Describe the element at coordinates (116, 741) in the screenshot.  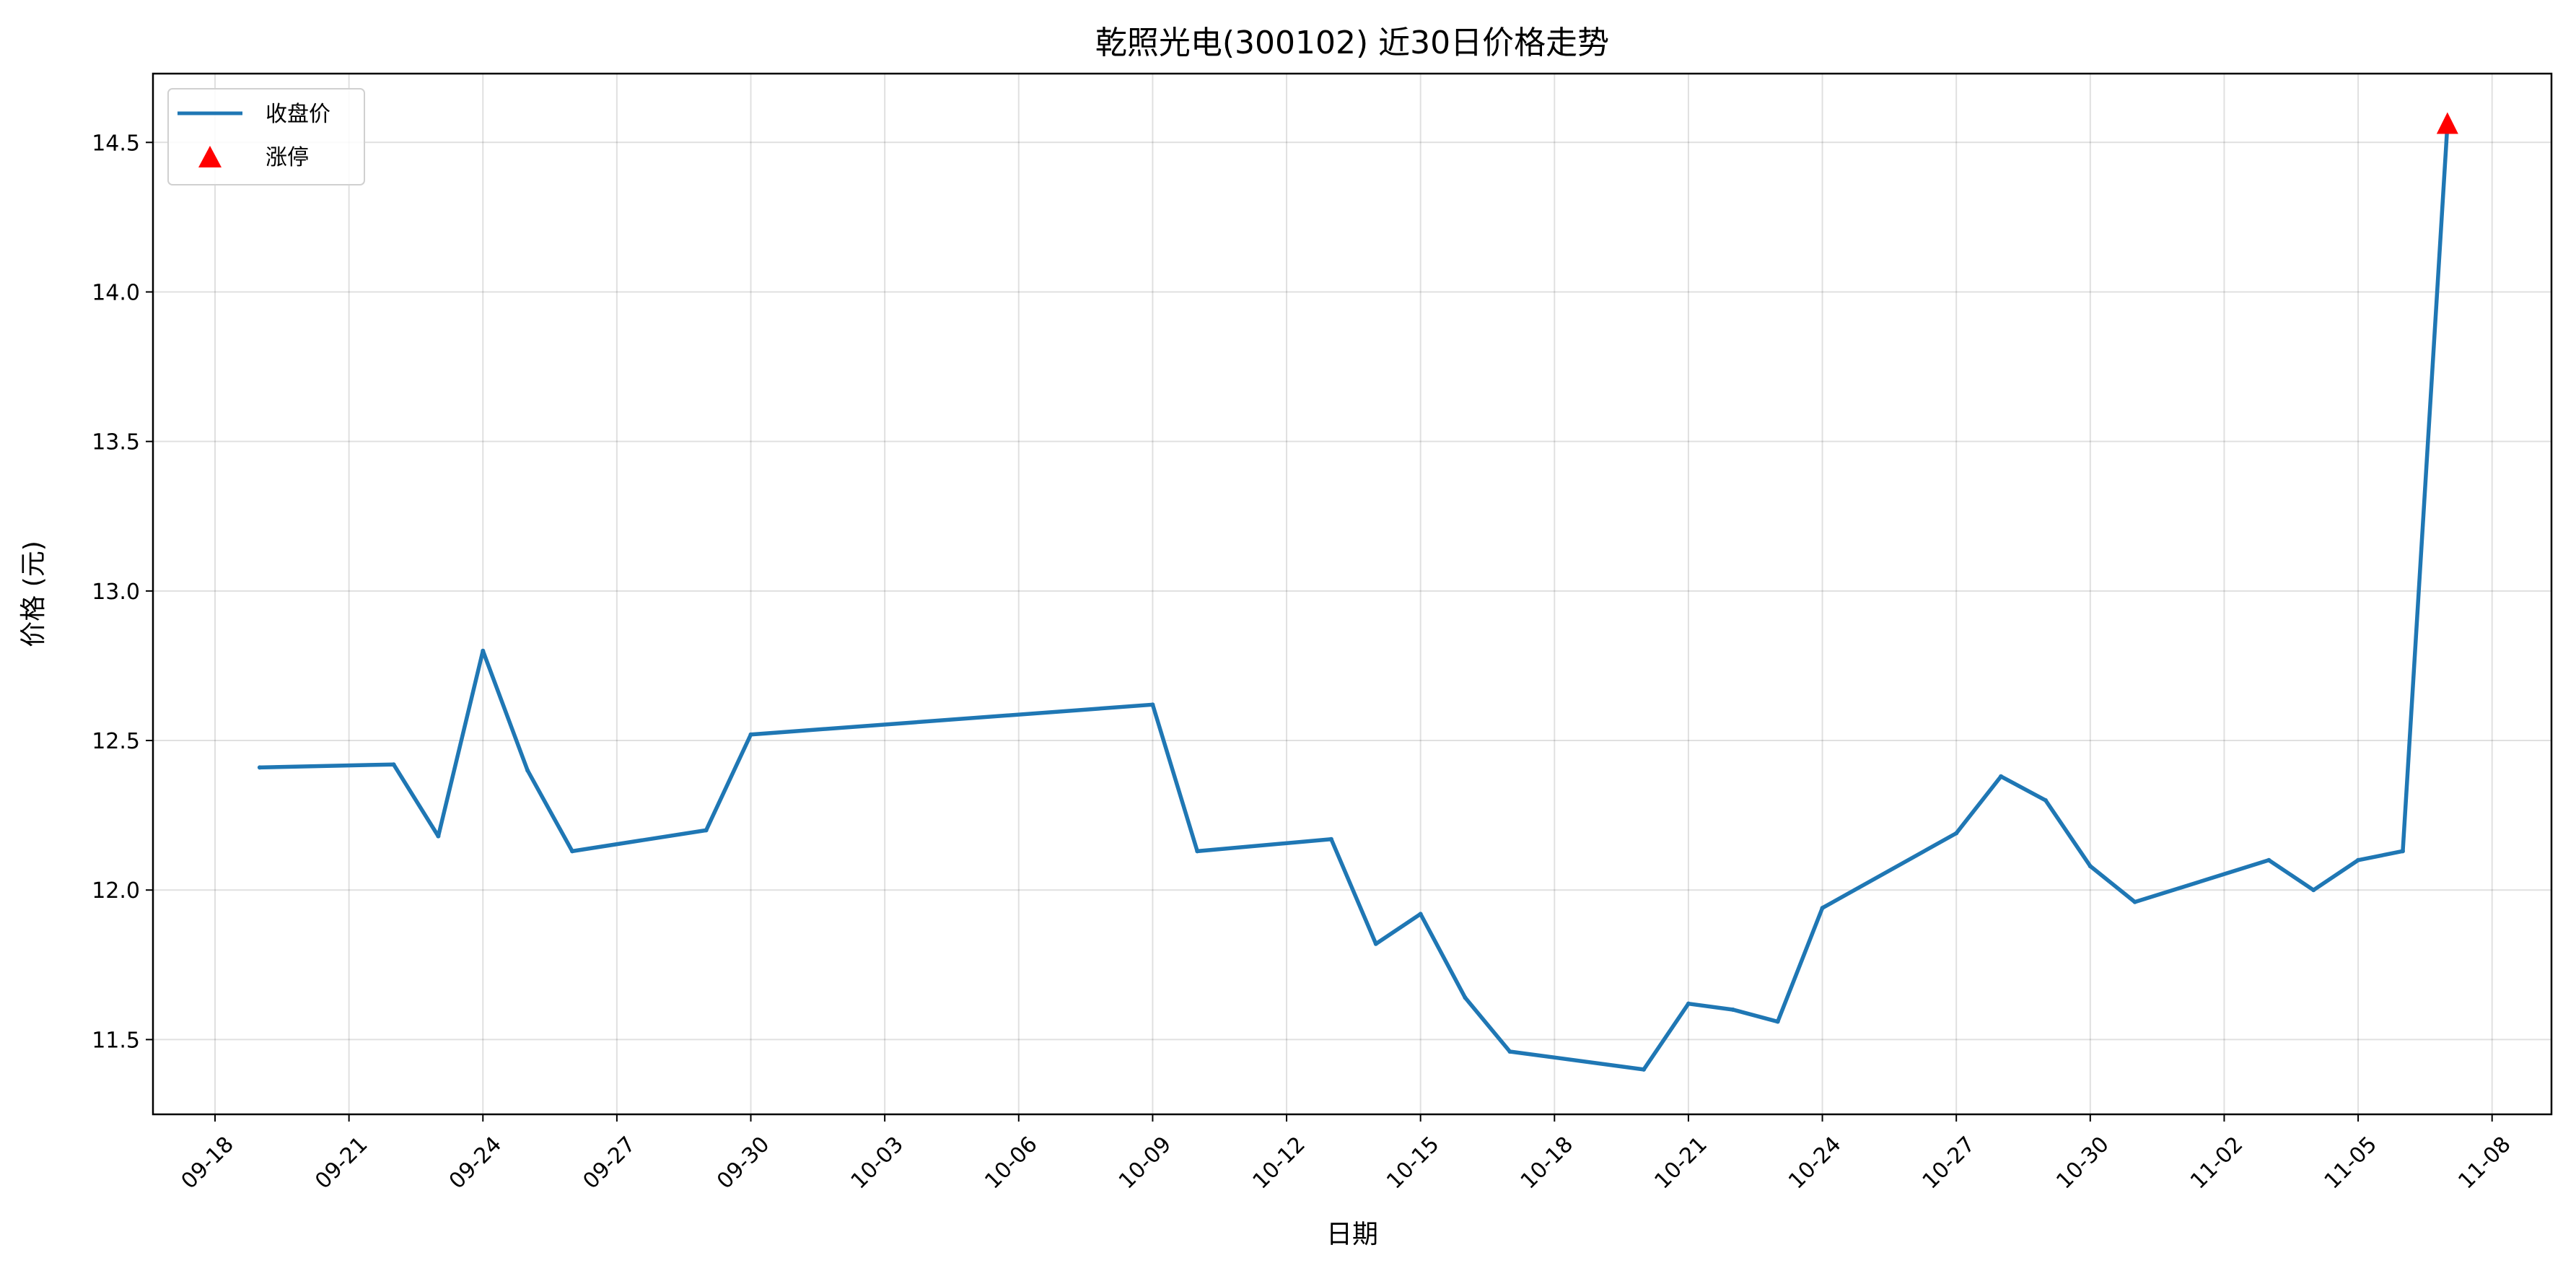
I see `y-tick-label: 12.5` at that location.